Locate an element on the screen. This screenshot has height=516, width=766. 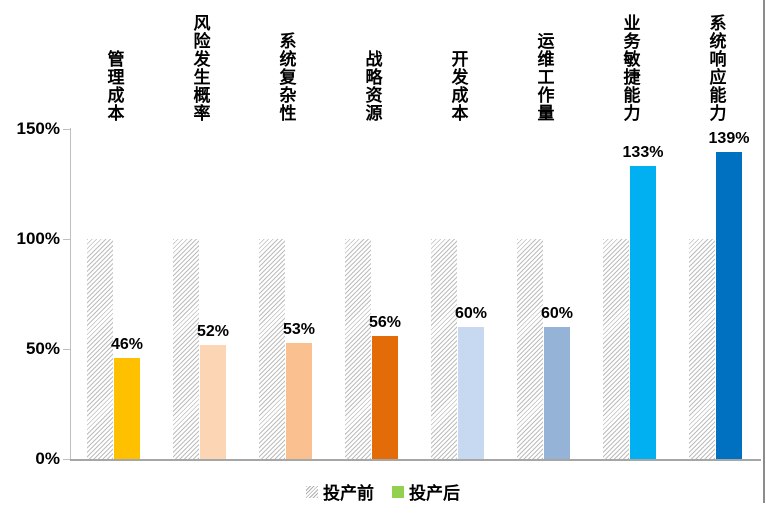
legend-label: 投产后 is located at coordinates (434, 493).